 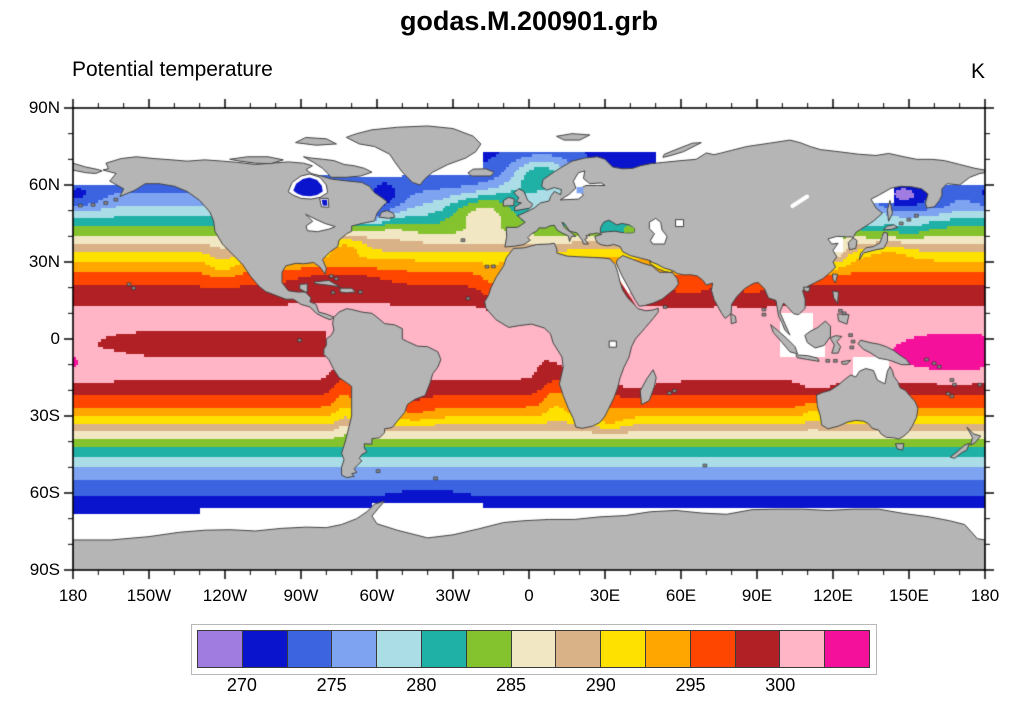 I want to click on colorbar, so click(x=533, y=649).